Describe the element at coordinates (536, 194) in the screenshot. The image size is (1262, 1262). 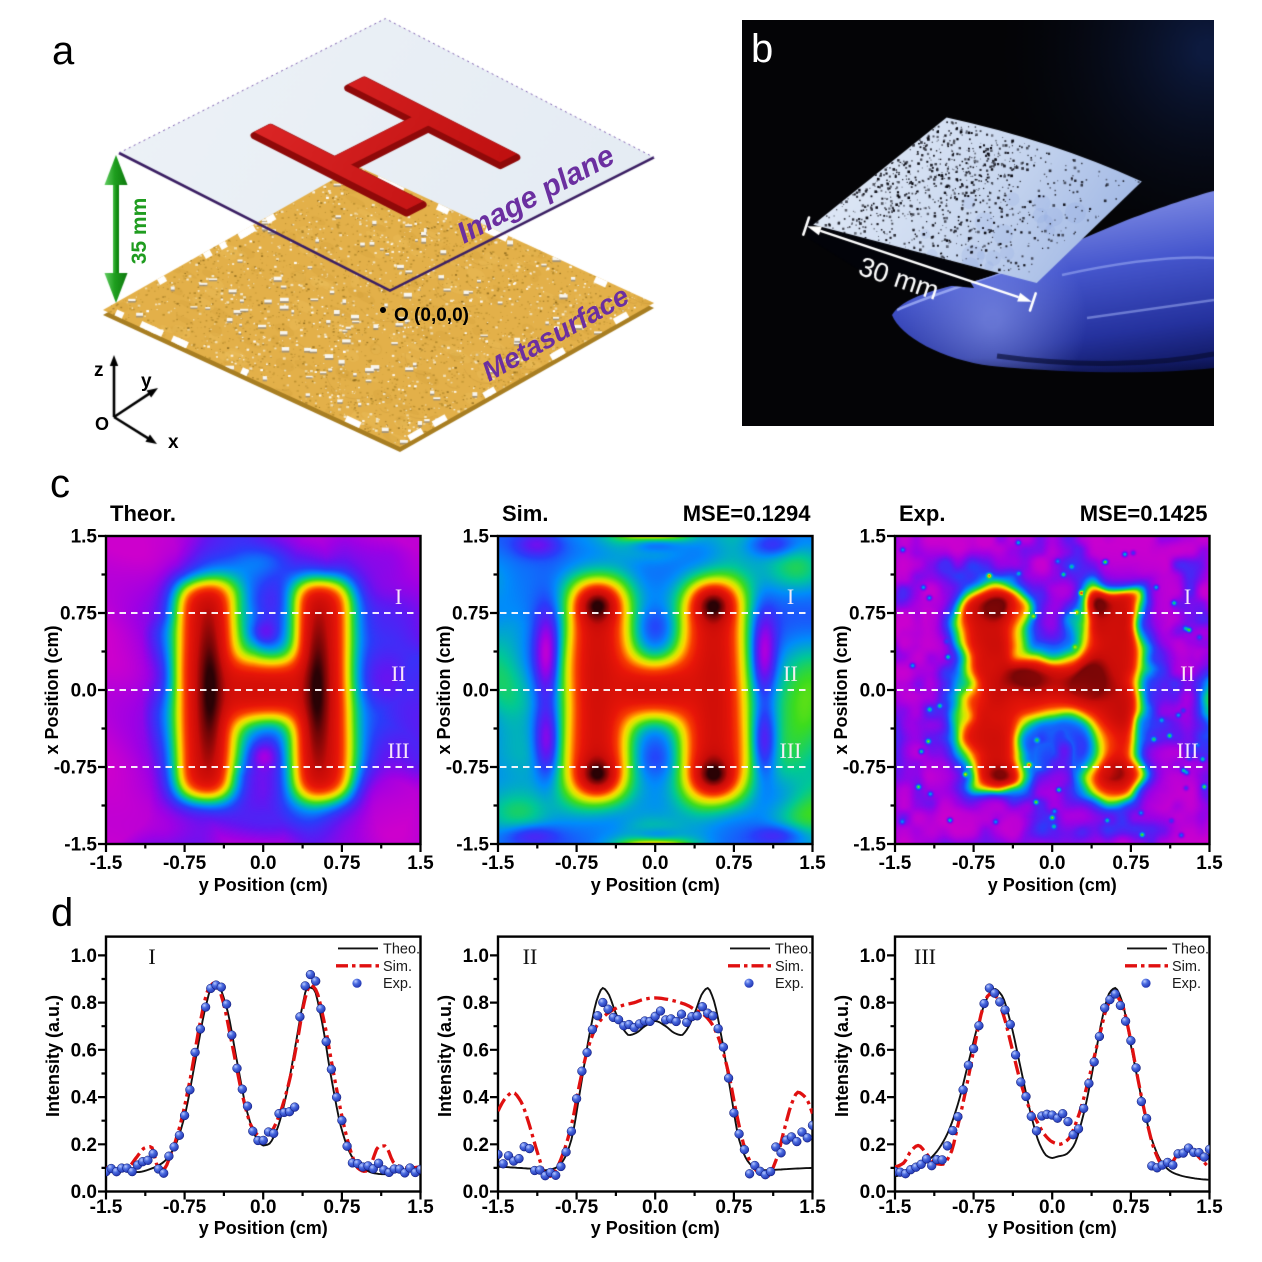
I see `svg-text: Image plane` at that location.